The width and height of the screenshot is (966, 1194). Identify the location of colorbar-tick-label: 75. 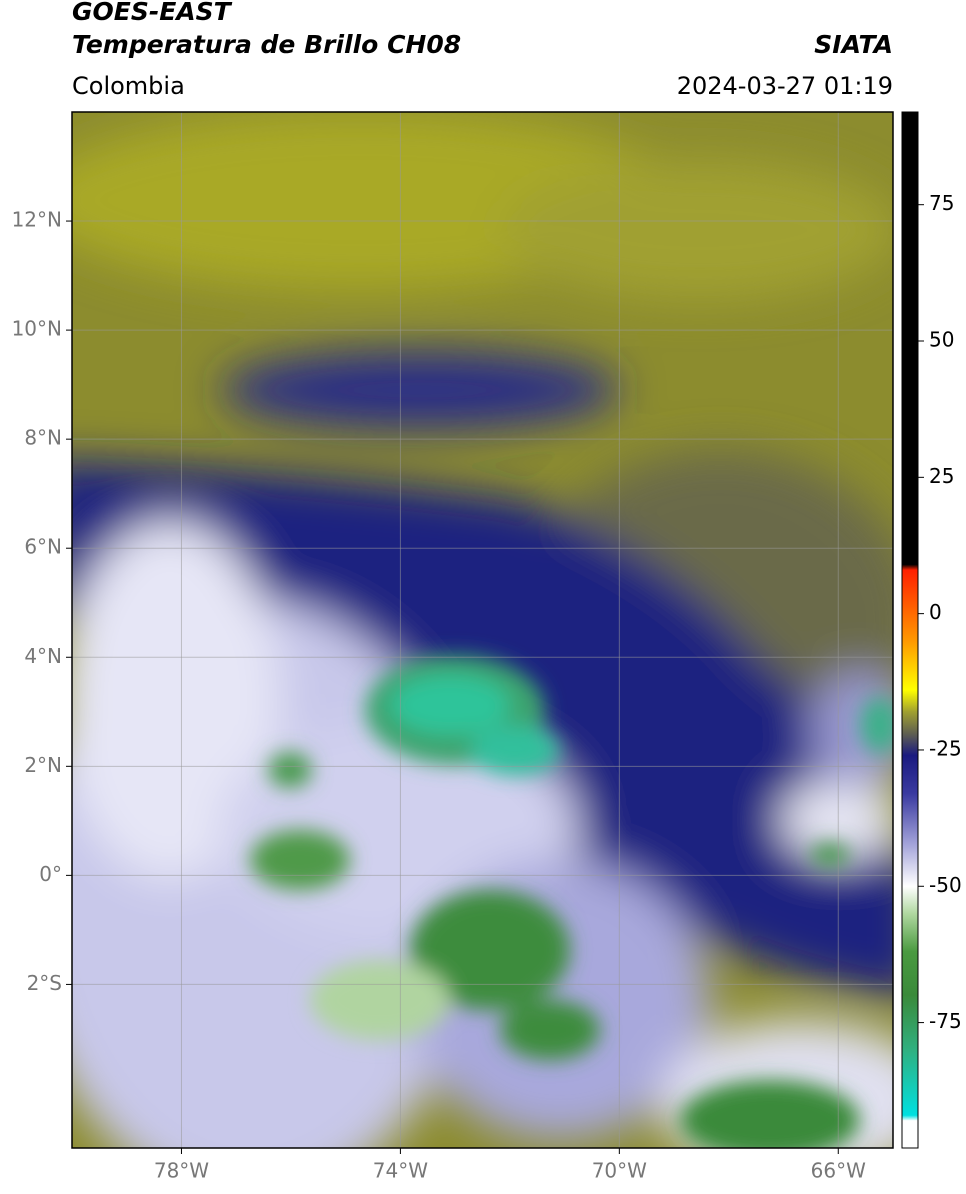
(941, 203).